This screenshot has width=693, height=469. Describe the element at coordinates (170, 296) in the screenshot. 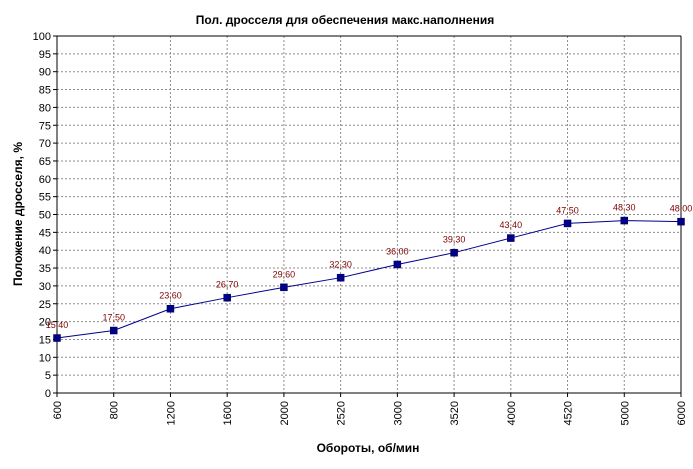

I see `data-label: 23,60` at that location.